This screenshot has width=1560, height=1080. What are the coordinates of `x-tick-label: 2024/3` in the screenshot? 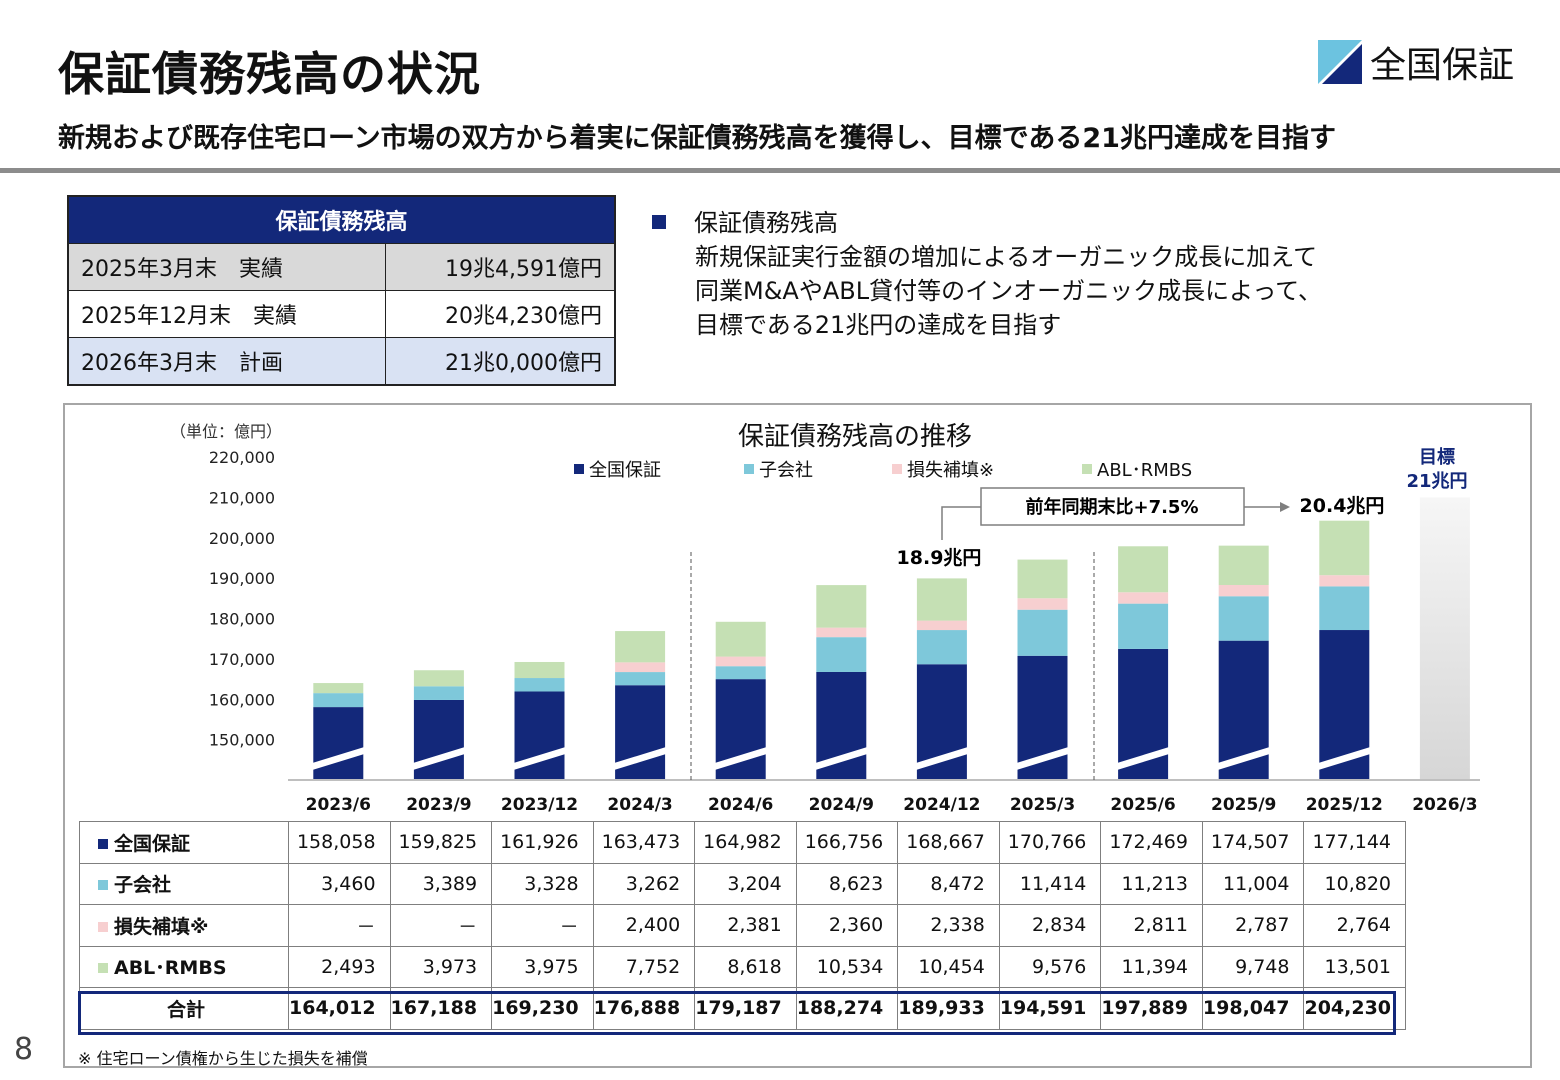 It's located at (639, 805).